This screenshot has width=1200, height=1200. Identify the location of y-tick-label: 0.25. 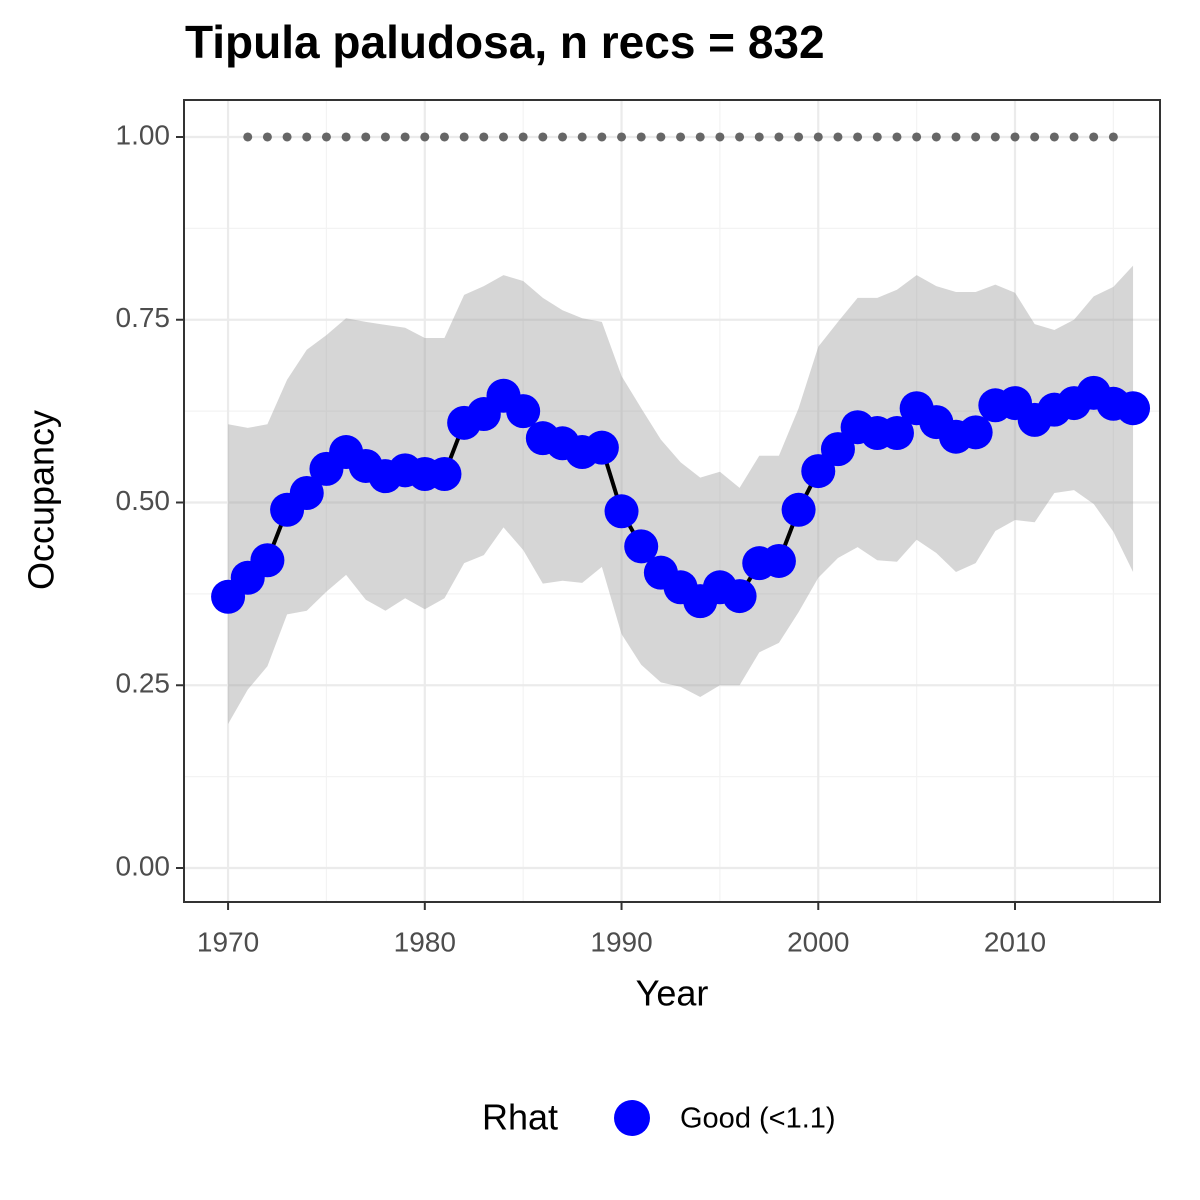
(143, 683).